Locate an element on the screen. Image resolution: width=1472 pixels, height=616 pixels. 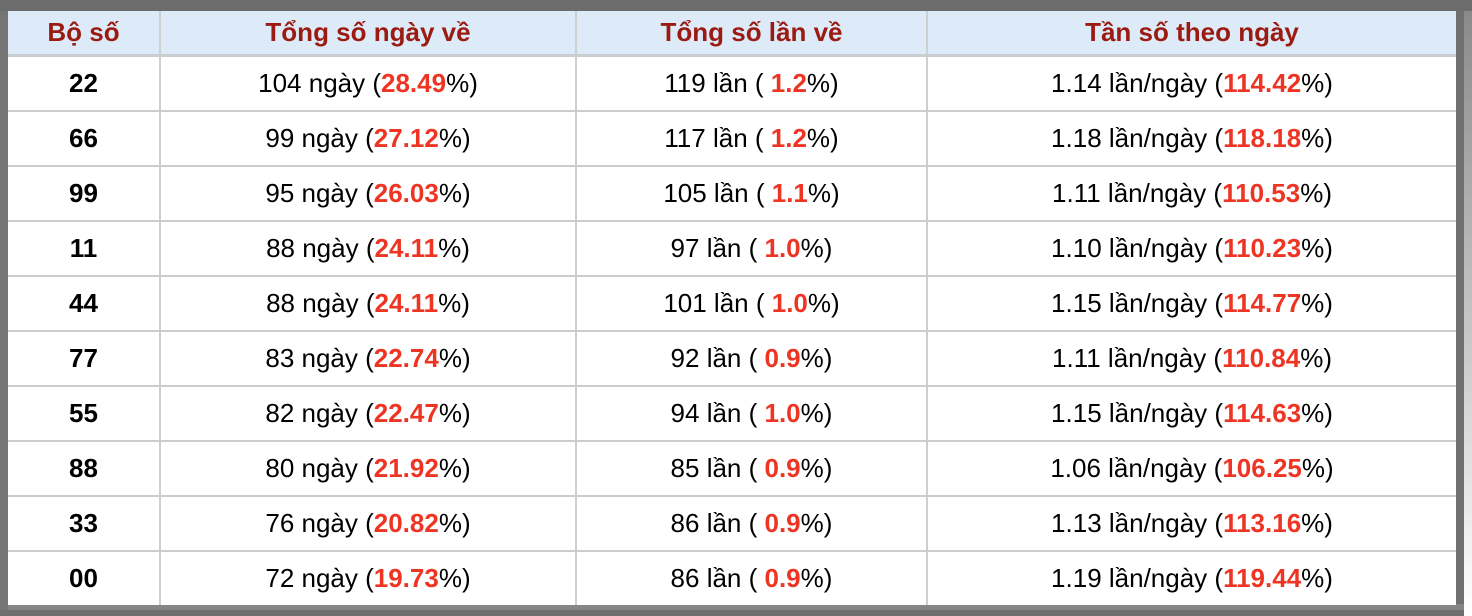
cell-frequency: 1.11 lần/ngày (110.84%) is located at coordinates (1191, 359).